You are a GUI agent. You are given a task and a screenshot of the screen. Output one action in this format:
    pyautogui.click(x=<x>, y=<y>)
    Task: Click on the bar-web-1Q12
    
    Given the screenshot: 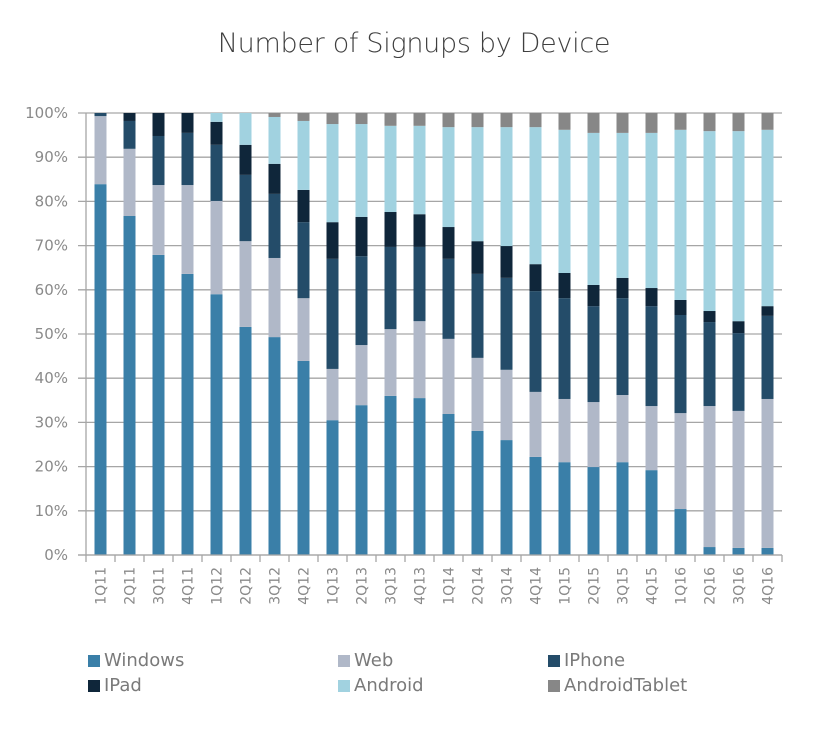 What is the action you would take?
    pyautogui.click(x=216, y=247)
    